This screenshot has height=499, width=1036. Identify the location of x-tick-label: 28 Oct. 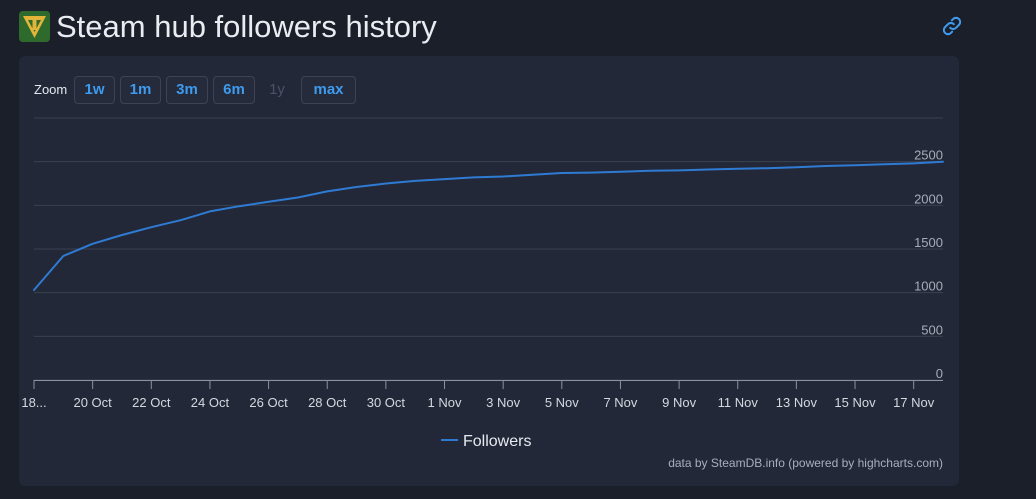
(327, 402).